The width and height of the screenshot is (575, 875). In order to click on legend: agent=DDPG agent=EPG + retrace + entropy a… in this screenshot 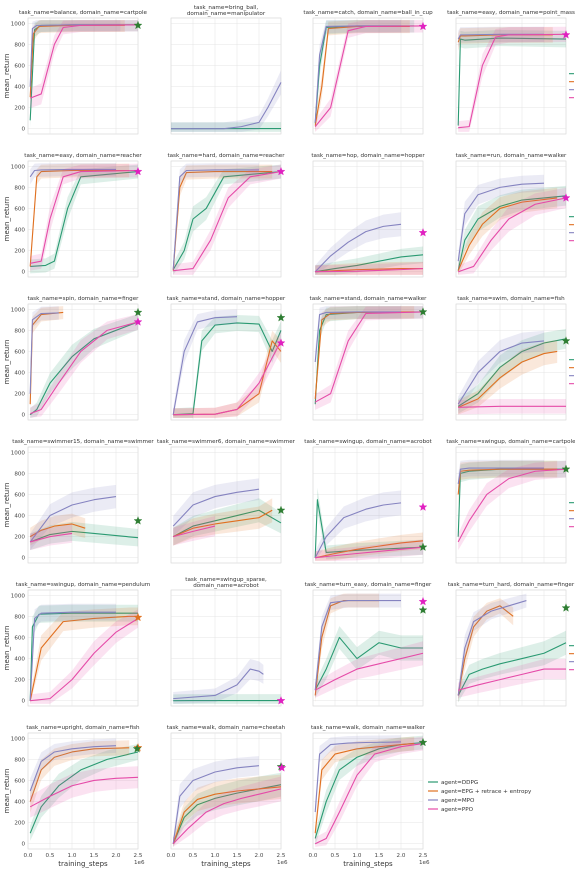, I will do `click(480, 796)`.